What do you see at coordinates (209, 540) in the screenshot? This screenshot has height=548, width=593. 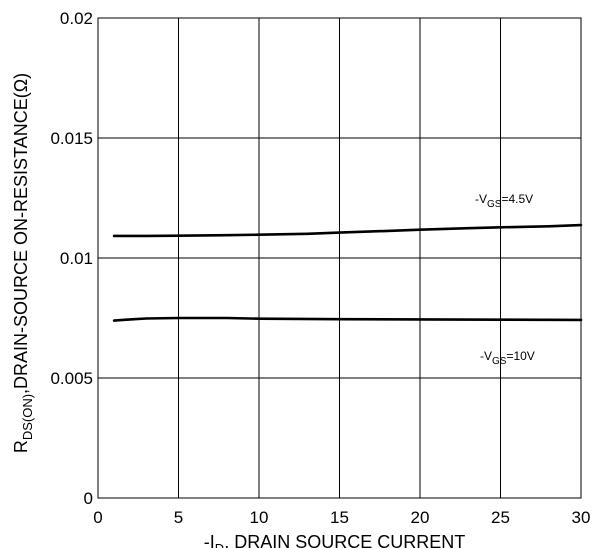 I see `x-axis-title-prefix: -I` at bounding box center [209, 540].